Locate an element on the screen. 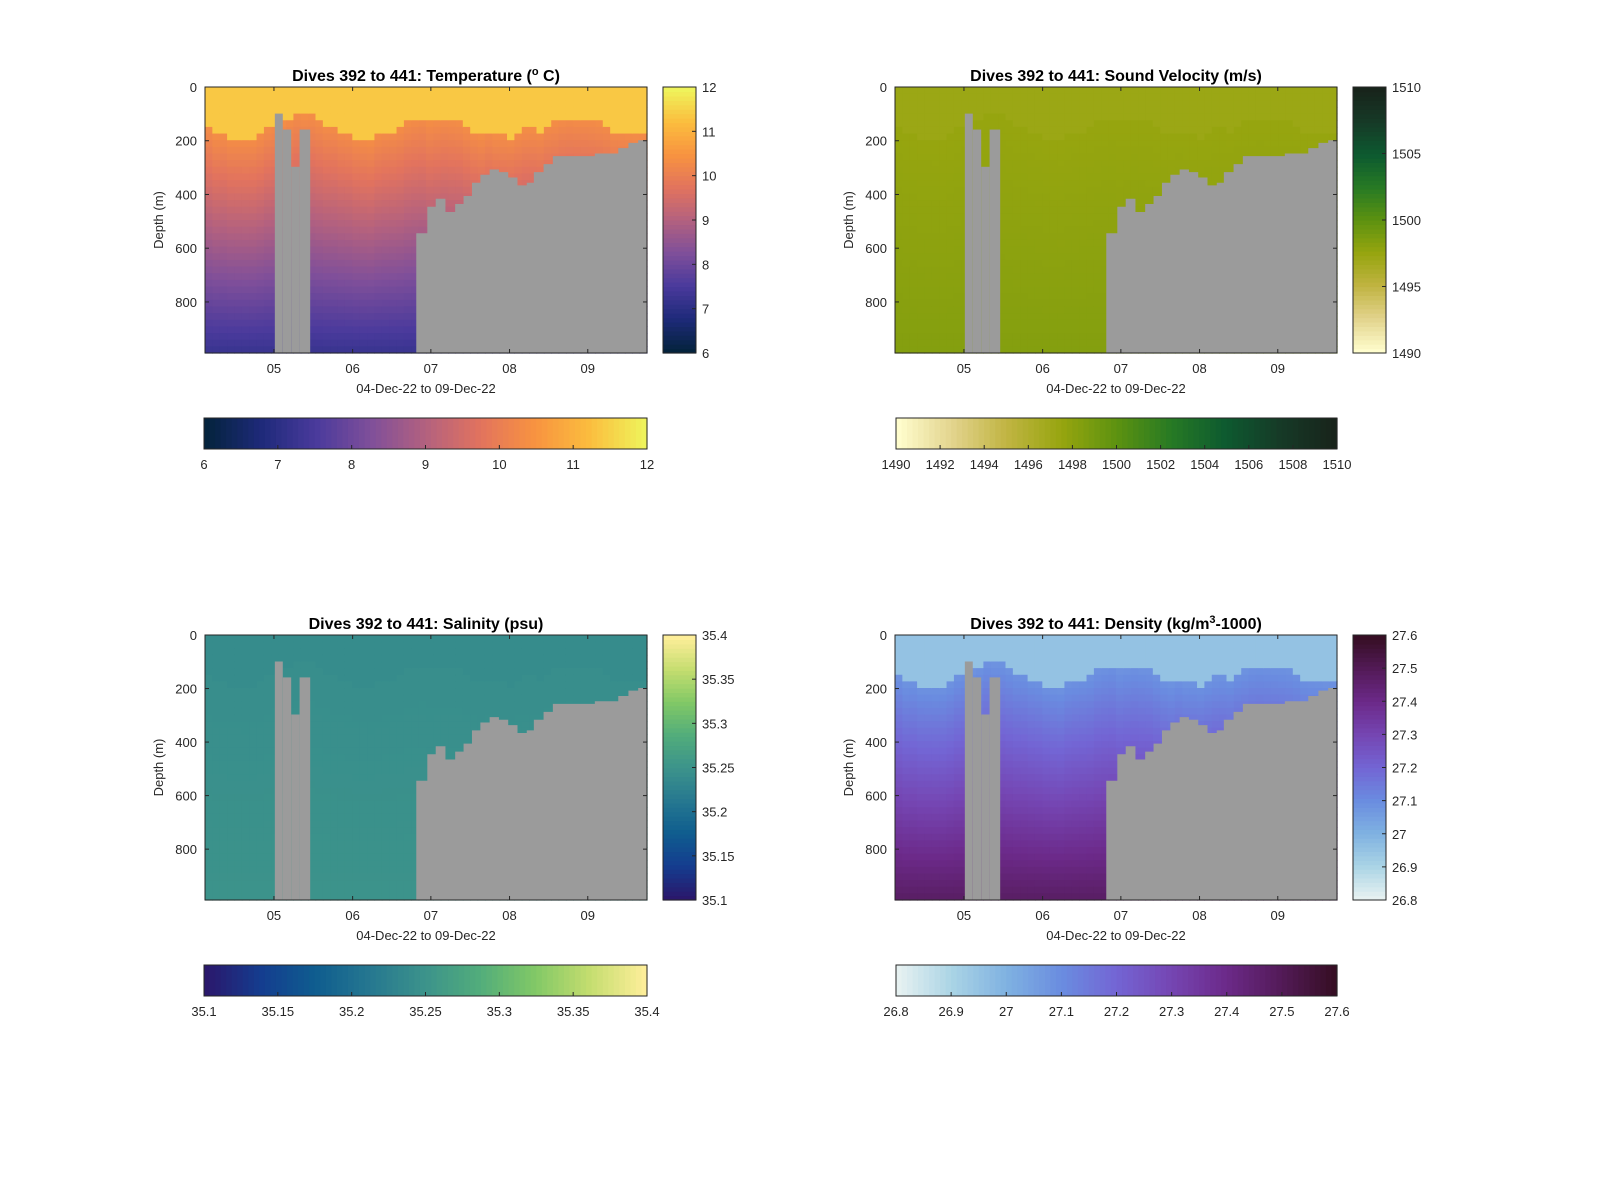 The image size is (1600, 1179). x-tick-label: 09 is located at coordinates (588, 368).